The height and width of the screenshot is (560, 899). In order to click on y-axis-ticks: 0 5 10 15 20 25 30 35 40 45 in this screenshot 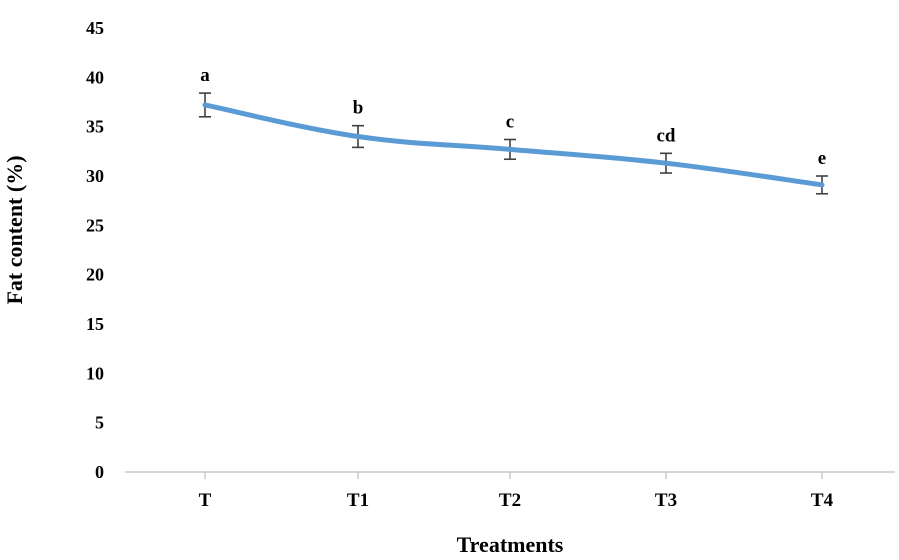, I will do `click(95, 250)`.